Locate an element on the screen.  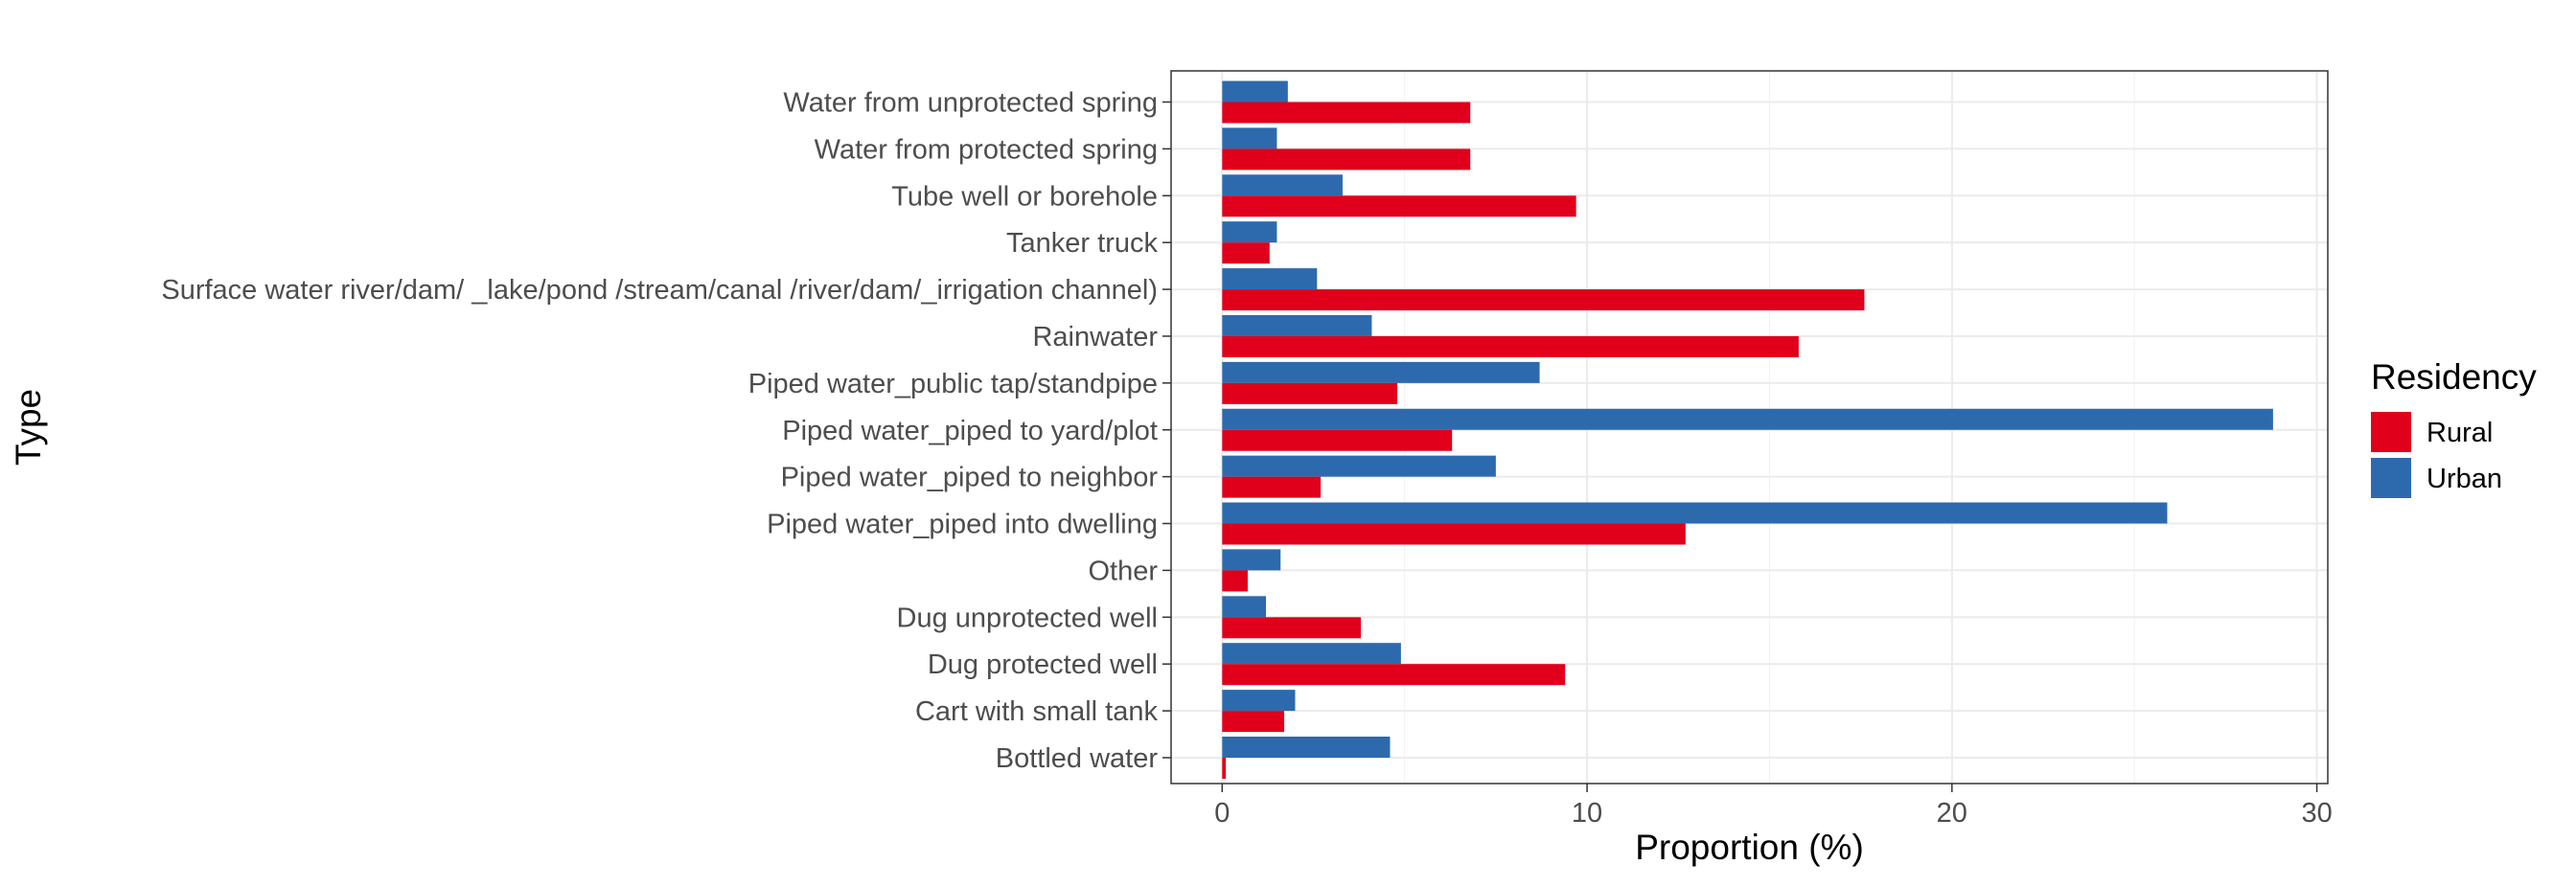
x-tick-label: 30 is located at coordinates (2317, 814).